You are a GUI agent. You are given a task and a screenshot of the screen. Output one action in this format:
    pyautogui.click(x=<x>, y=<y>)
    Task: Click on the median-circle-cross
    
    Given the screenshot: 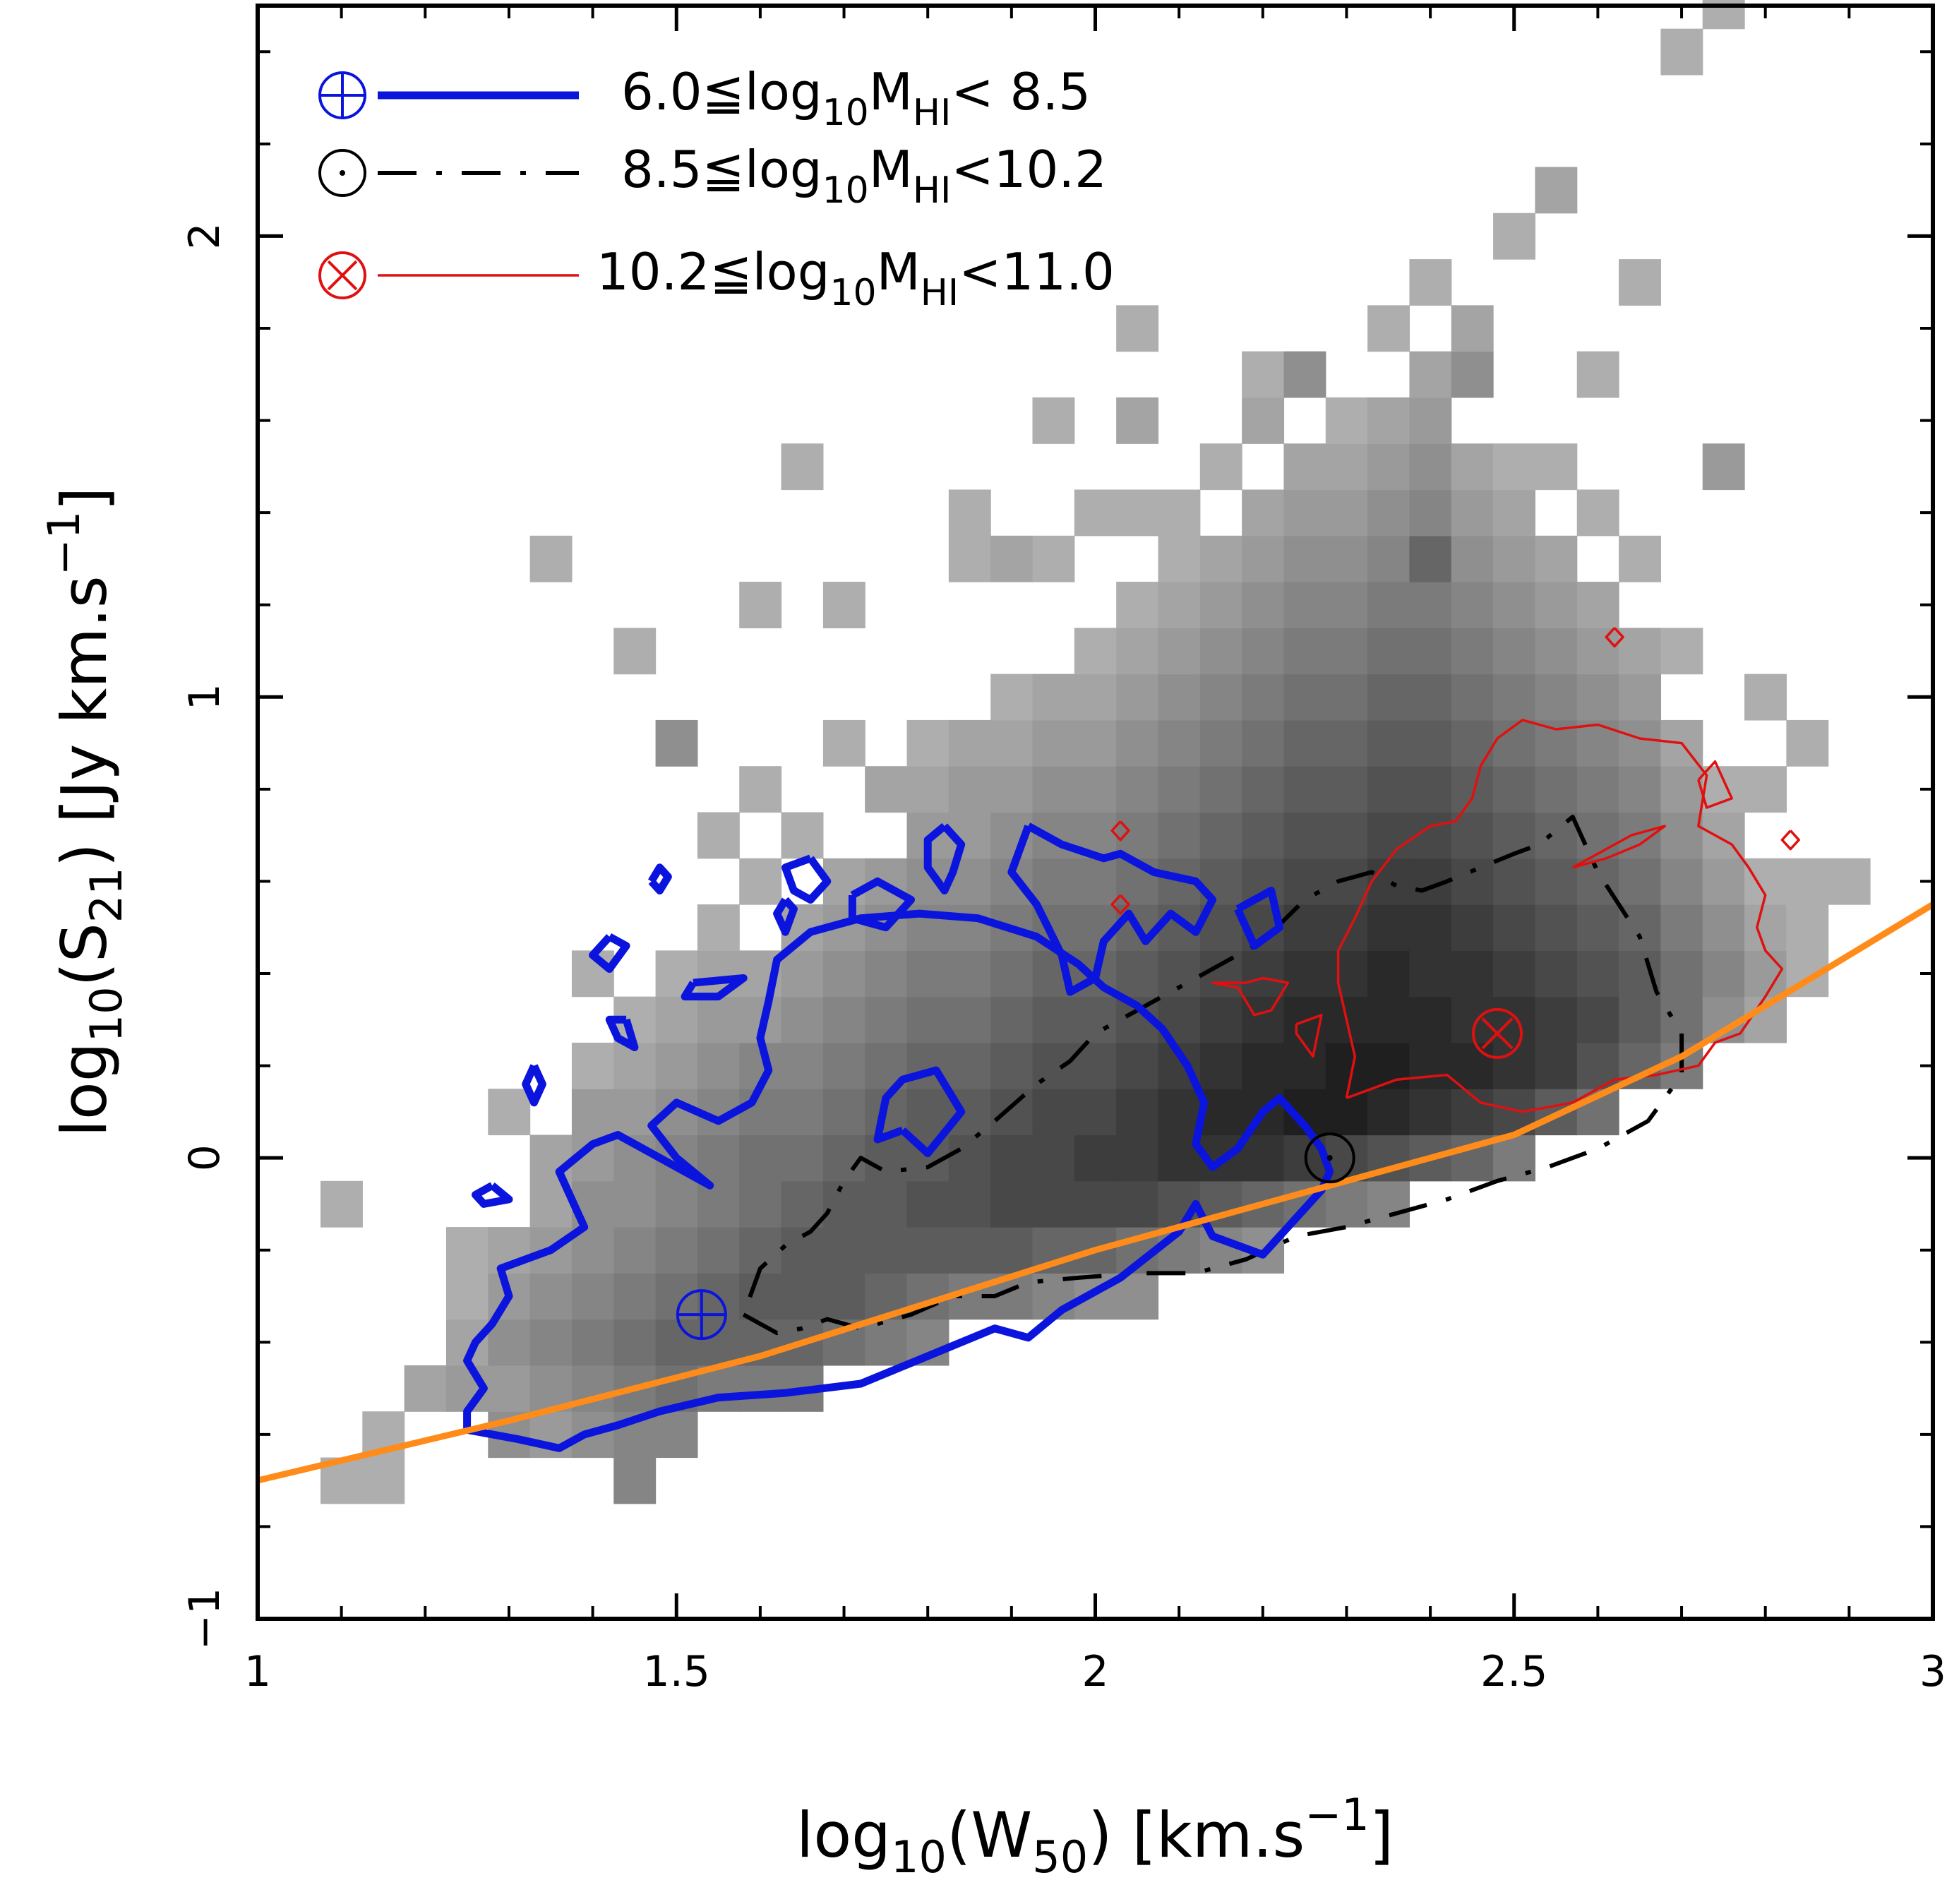 What is the action you would take?
    pyautogui.click(x=1497, y=1033)
    